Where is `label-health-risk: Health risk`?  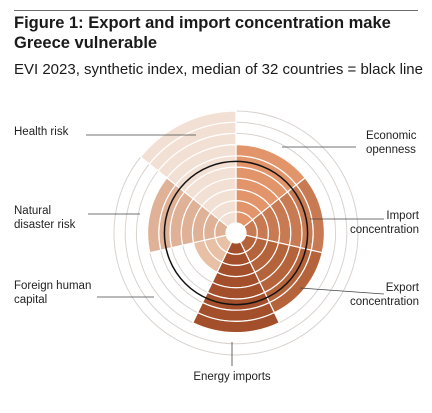
label-health-risk: Health risk is located at coordinates (41, 132).